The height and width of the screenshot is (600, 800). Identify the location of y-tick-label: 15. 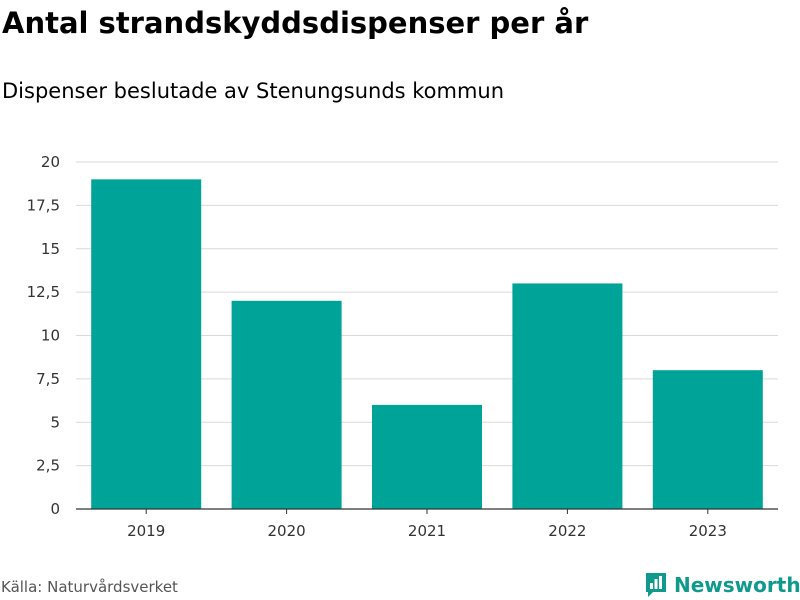
(50, 249).